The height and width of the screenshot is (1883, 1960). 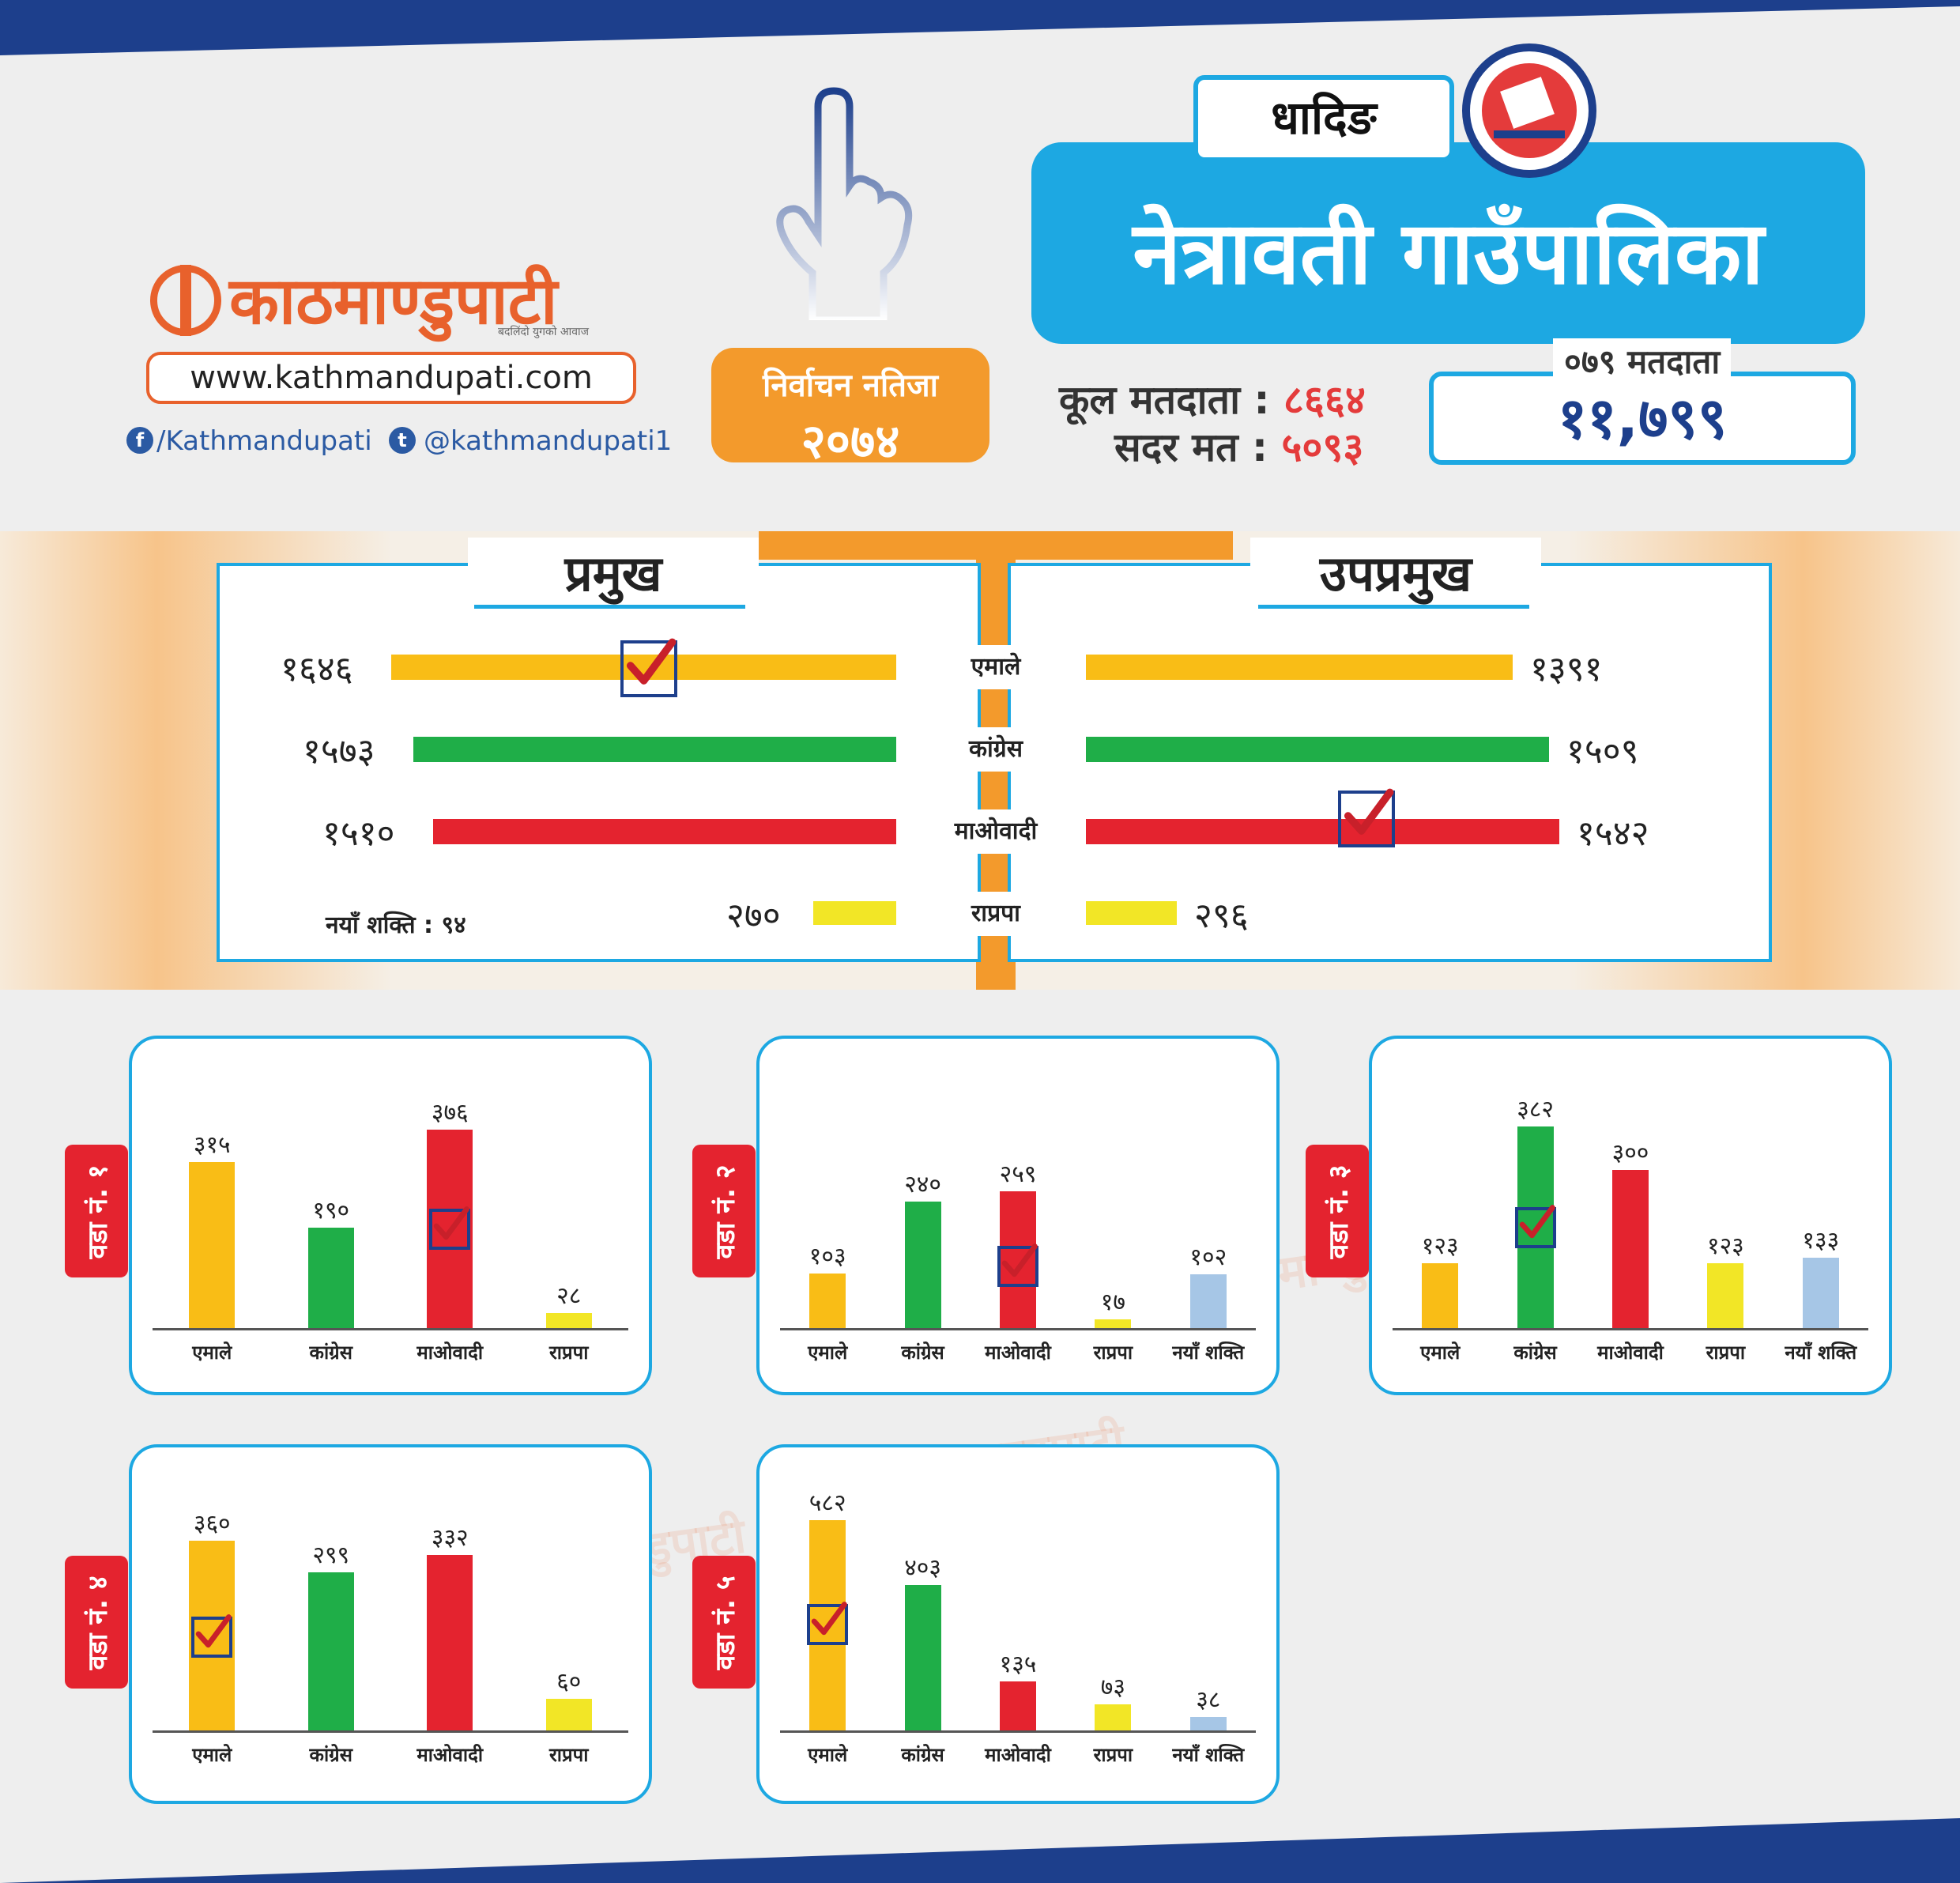 What do you see at coordinates (358, 833) in the screenshot?
I see `chief-vote-label: १५१०` at bounding box center [358, 833].